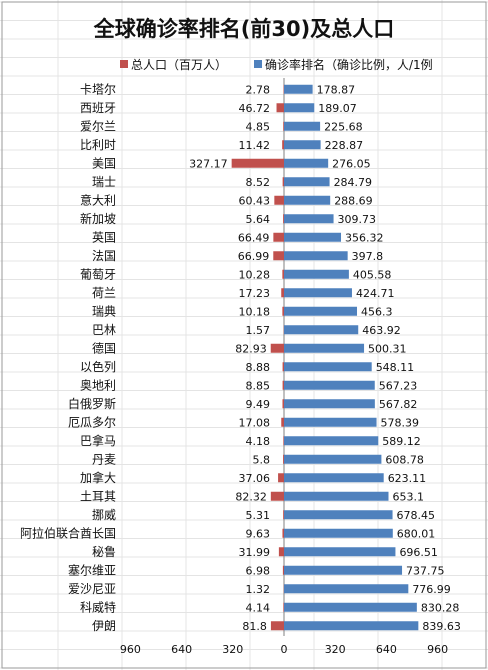 The height and width of the screenshot is (670, 488). What do you see at coordinates (98, 199) in the screenshot?
I see `category-label: 意大利` at bounding box center [98, 199].